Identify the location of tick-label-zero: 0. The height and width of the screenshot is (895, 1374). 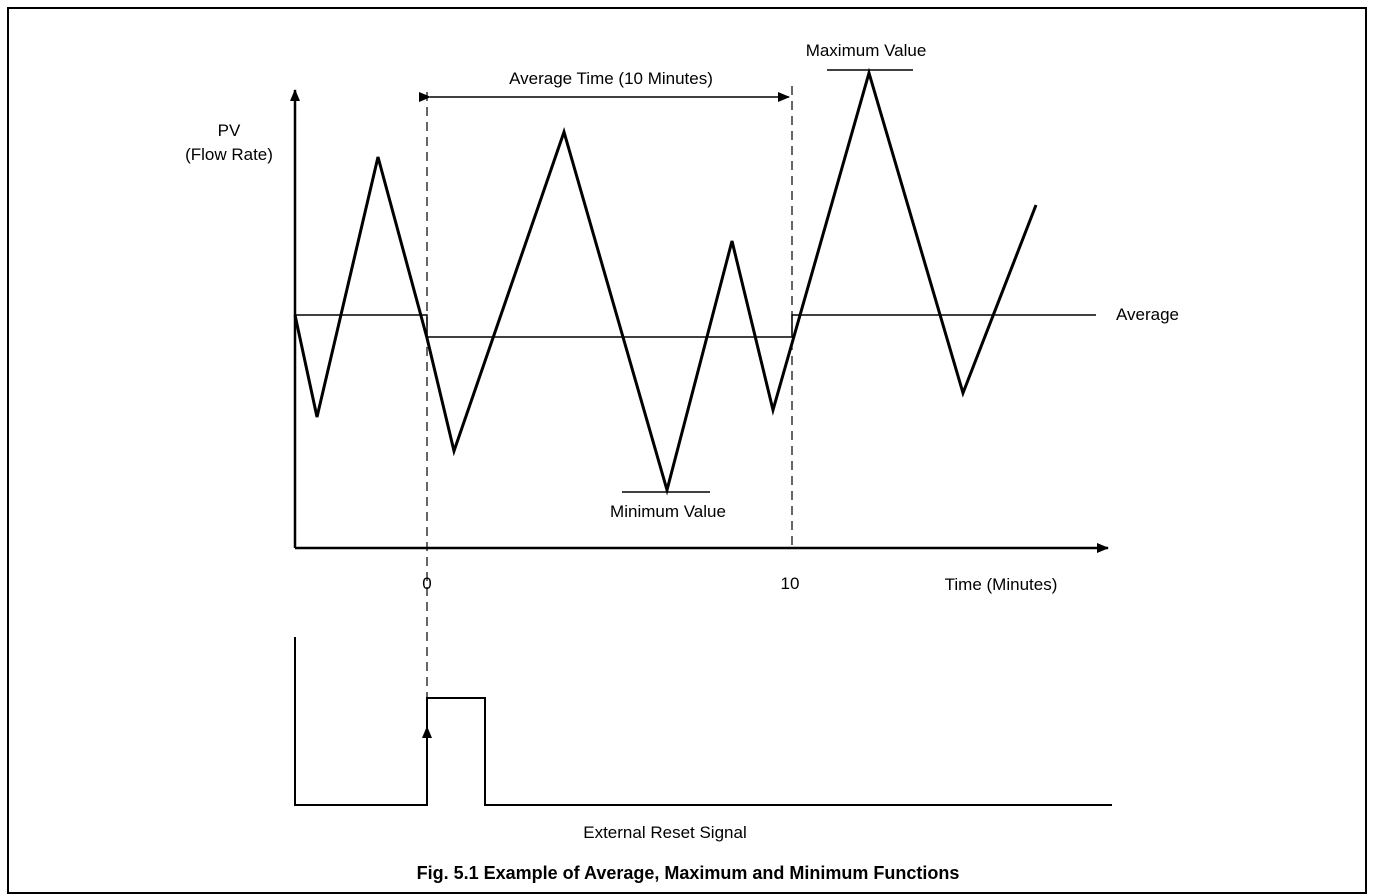
(426, 583).